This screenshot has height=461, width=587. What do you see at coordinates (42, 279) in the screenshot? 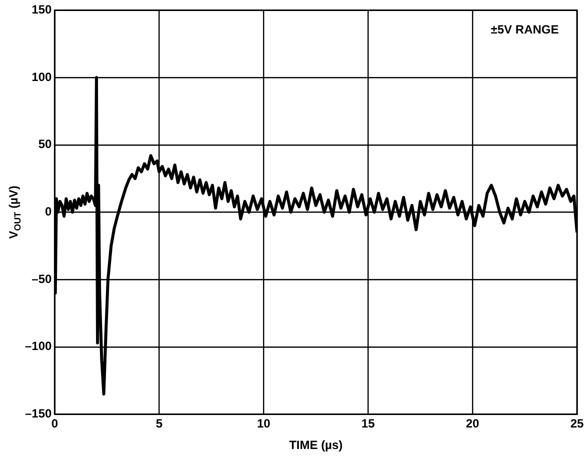
I see `y-tick-label: –50` at bounding box center [42, 279].